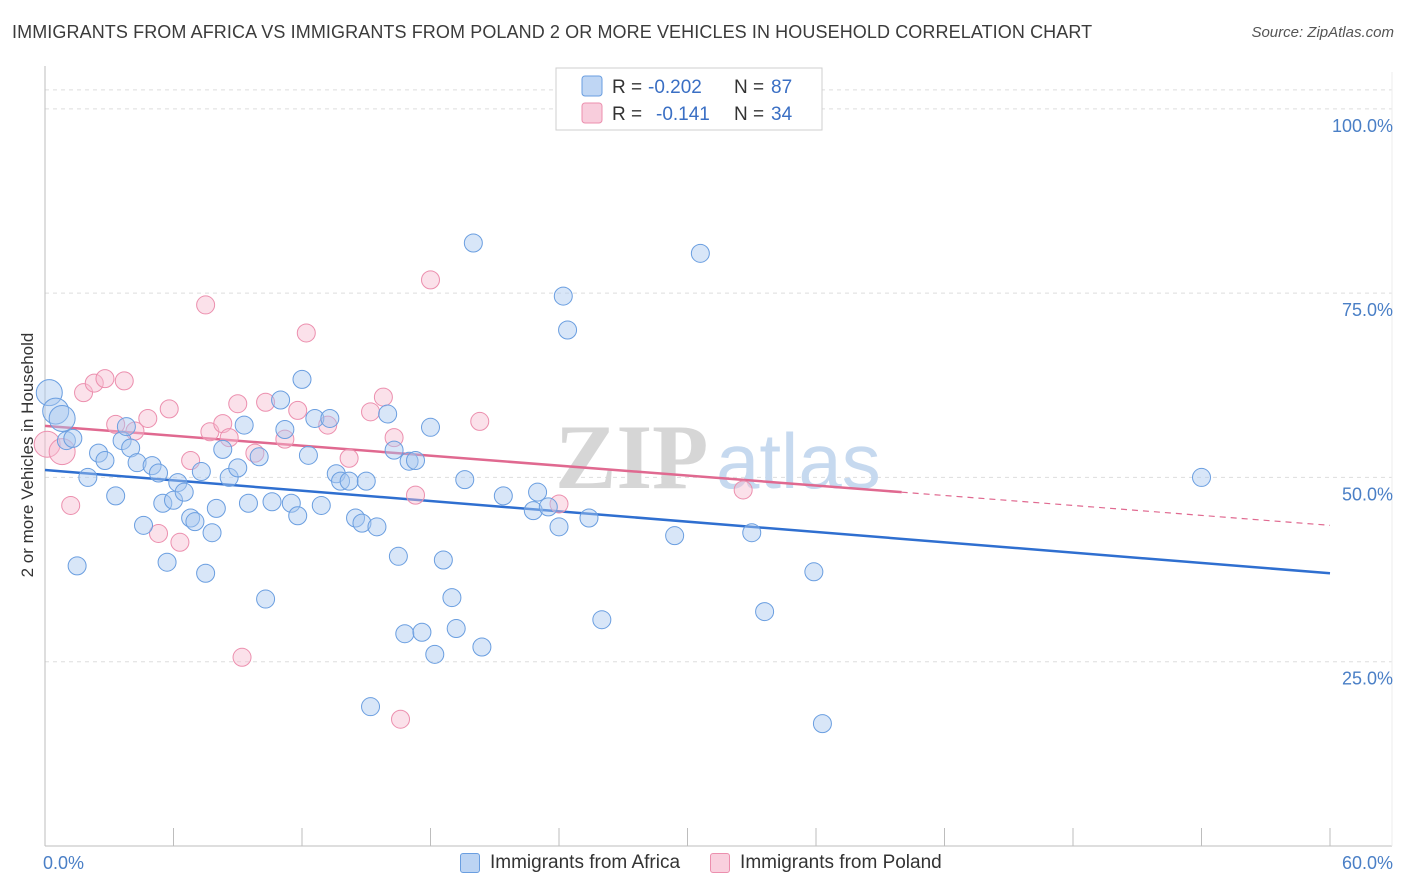  I want to click on legend-africa-swatch, so click(592, 86).